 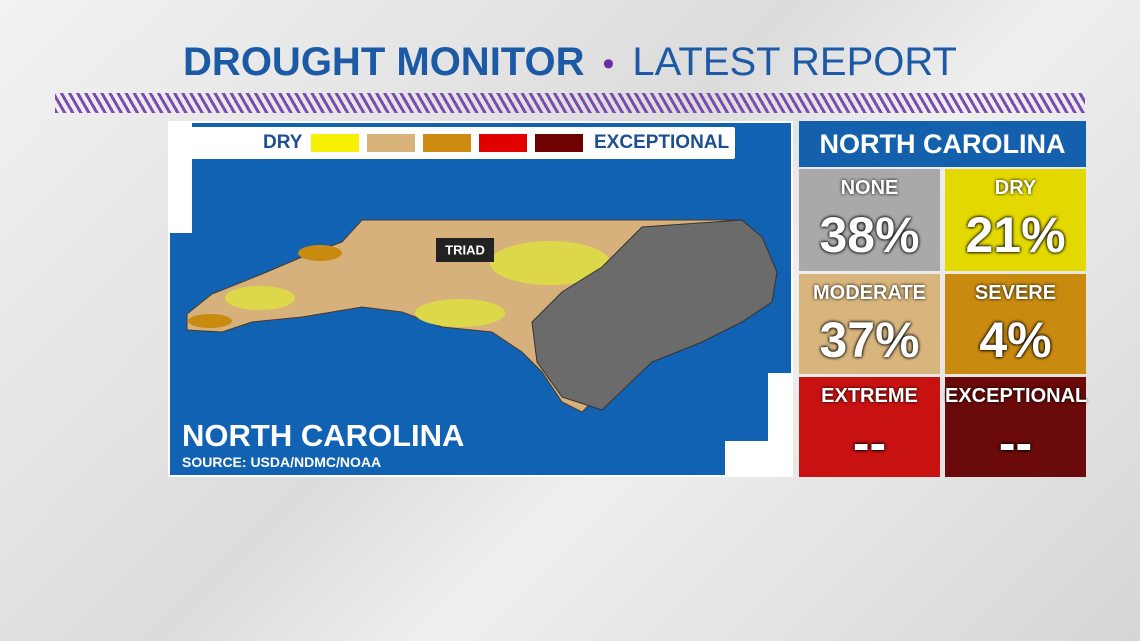 I want to click on stat-label: SEVERE, so click(x=1015, y=293).